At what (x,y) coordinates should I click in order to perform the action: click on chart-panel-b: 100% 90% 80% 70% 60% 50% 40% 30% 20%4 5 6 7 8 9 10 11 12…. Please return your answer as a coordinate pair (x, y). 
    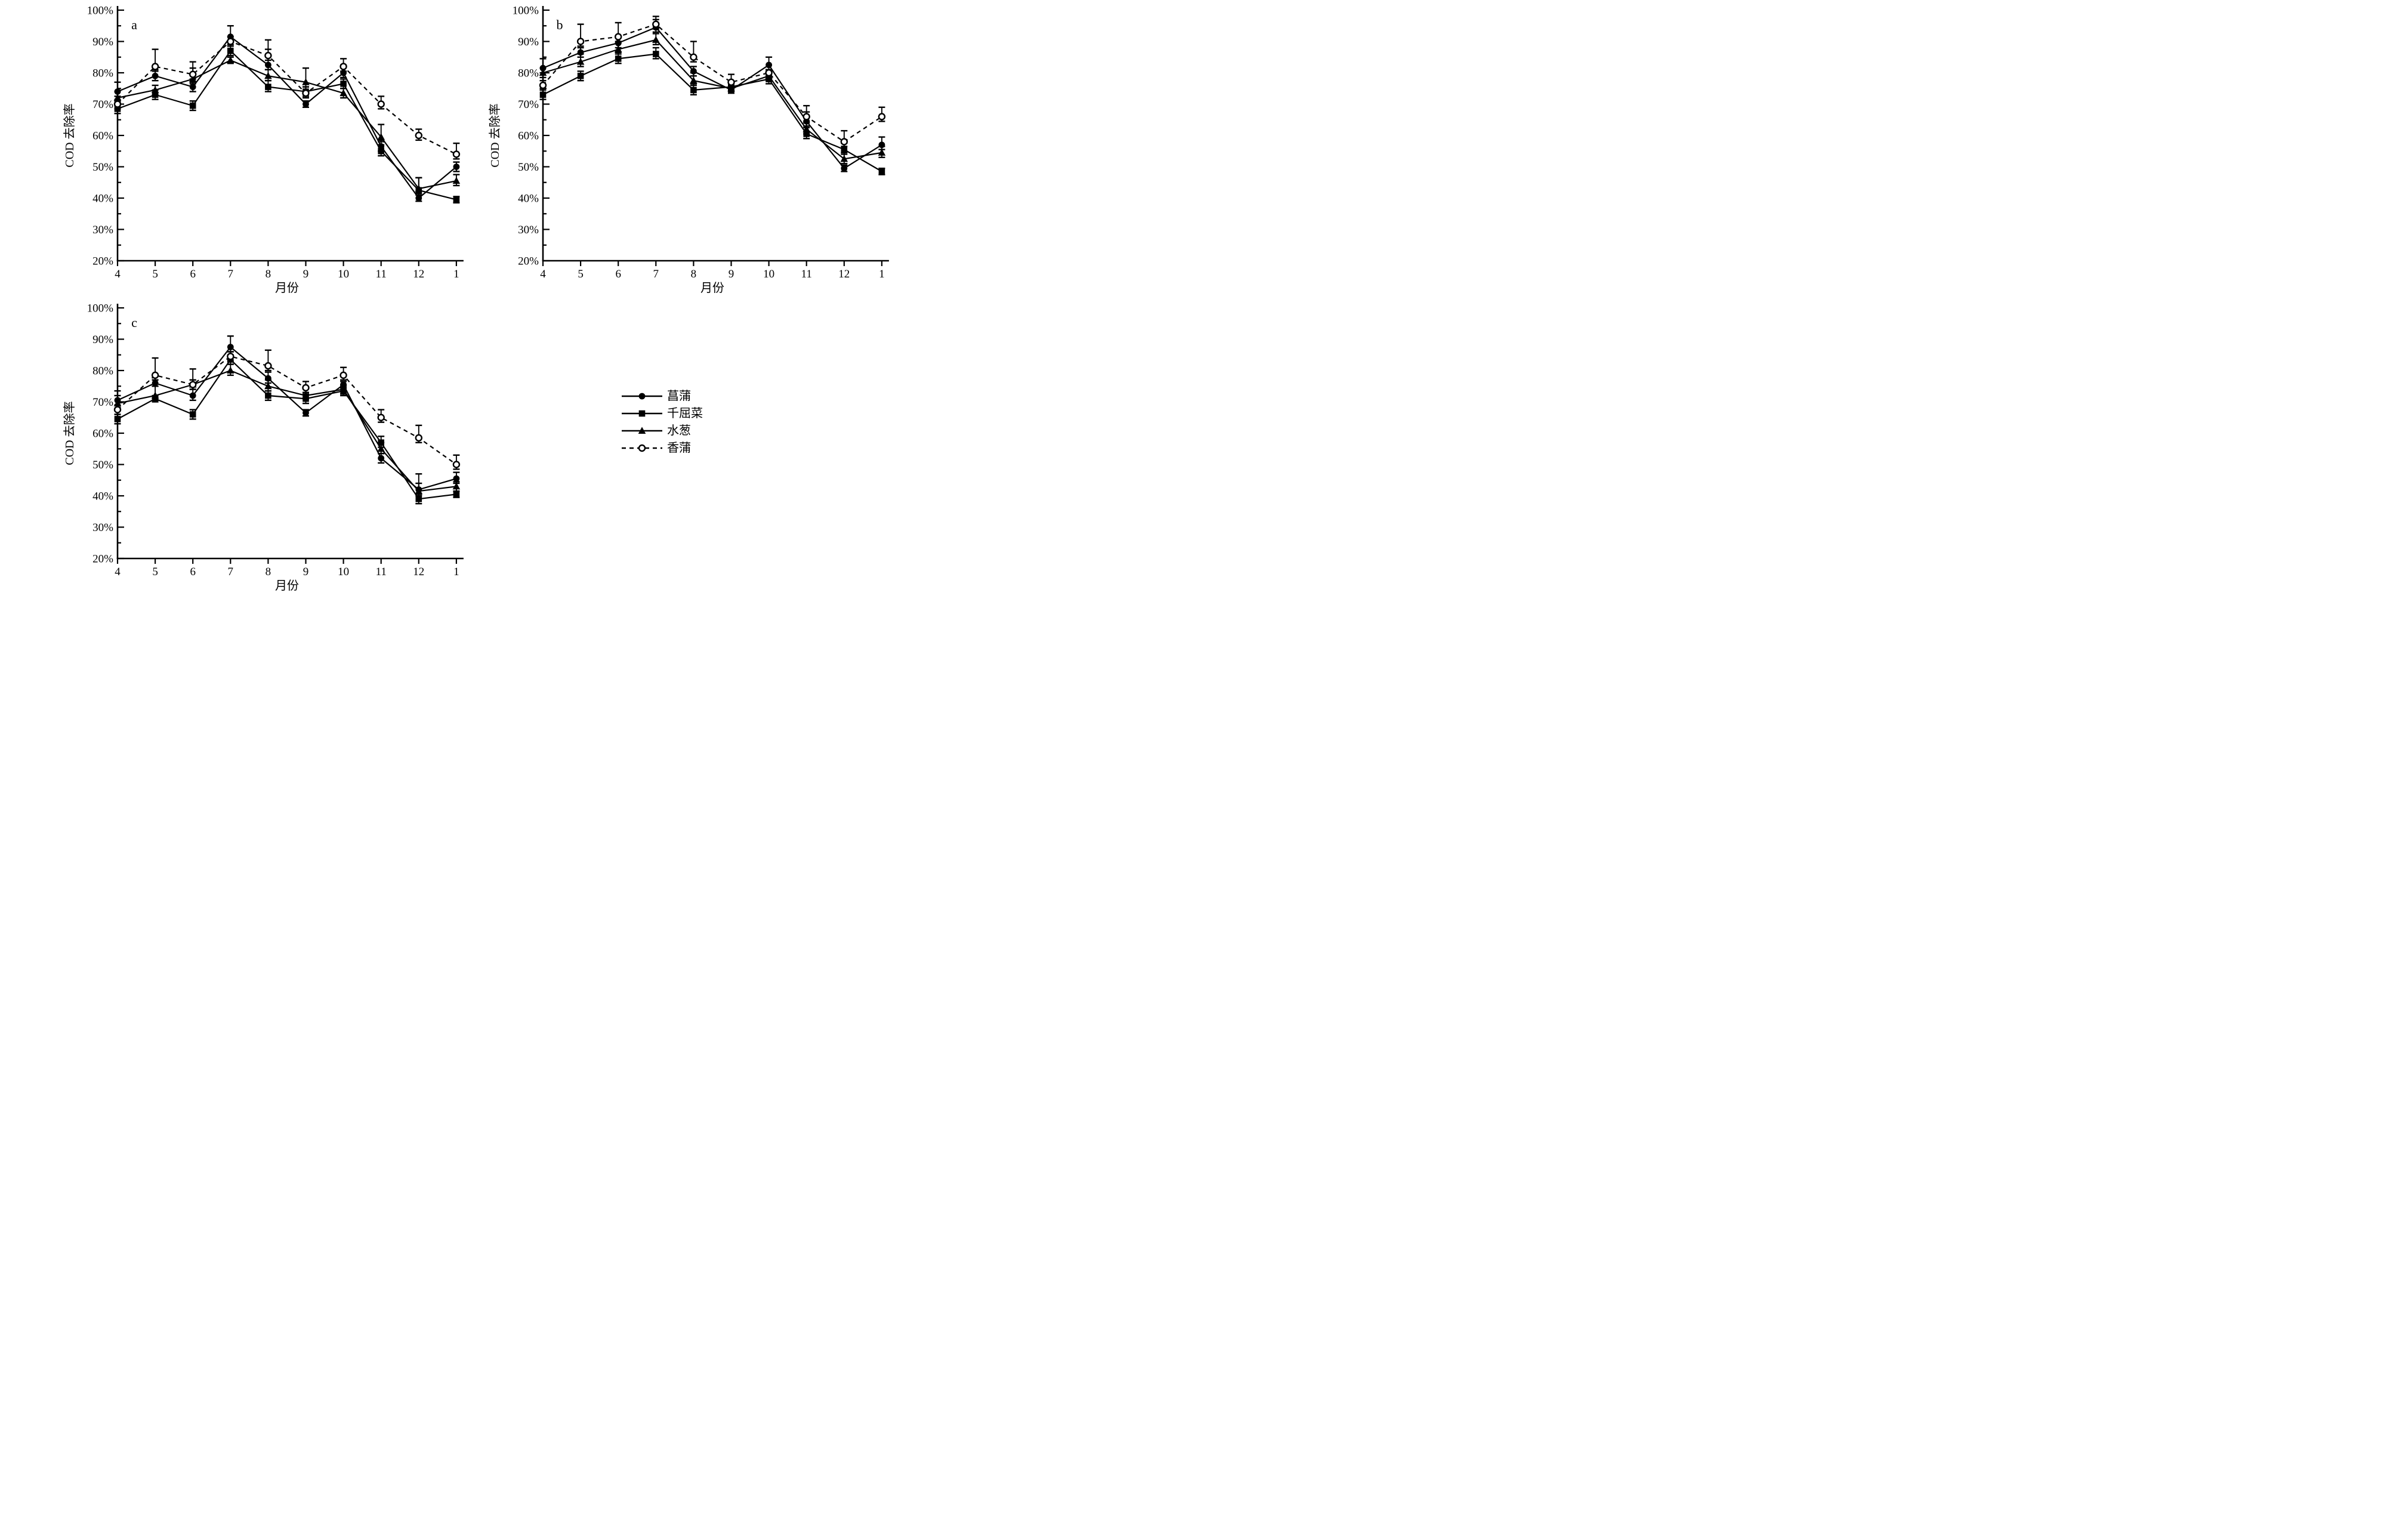
    Looking at the image, I should click on (688, 150).